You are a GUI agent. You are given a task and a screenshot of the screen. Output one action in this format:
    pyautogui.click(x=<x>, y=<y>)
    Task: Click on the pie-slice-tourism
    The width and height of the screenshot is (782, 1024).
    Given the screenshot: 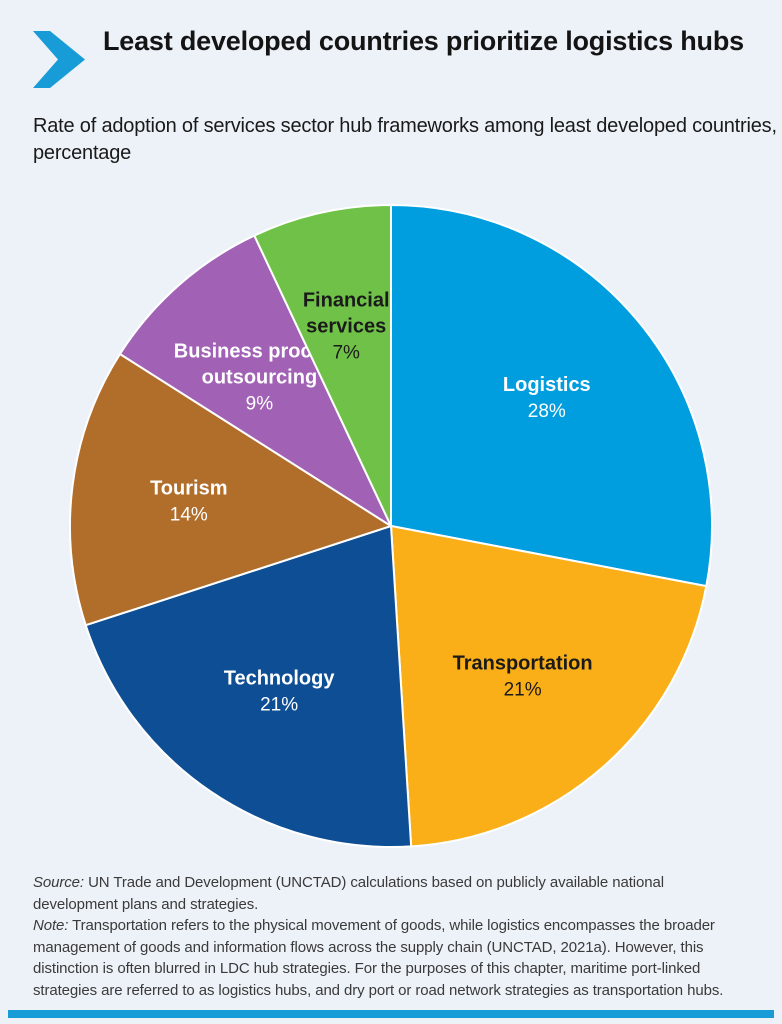 What is the action you would take?
    pyautogui.click(x=230, y=490)
    